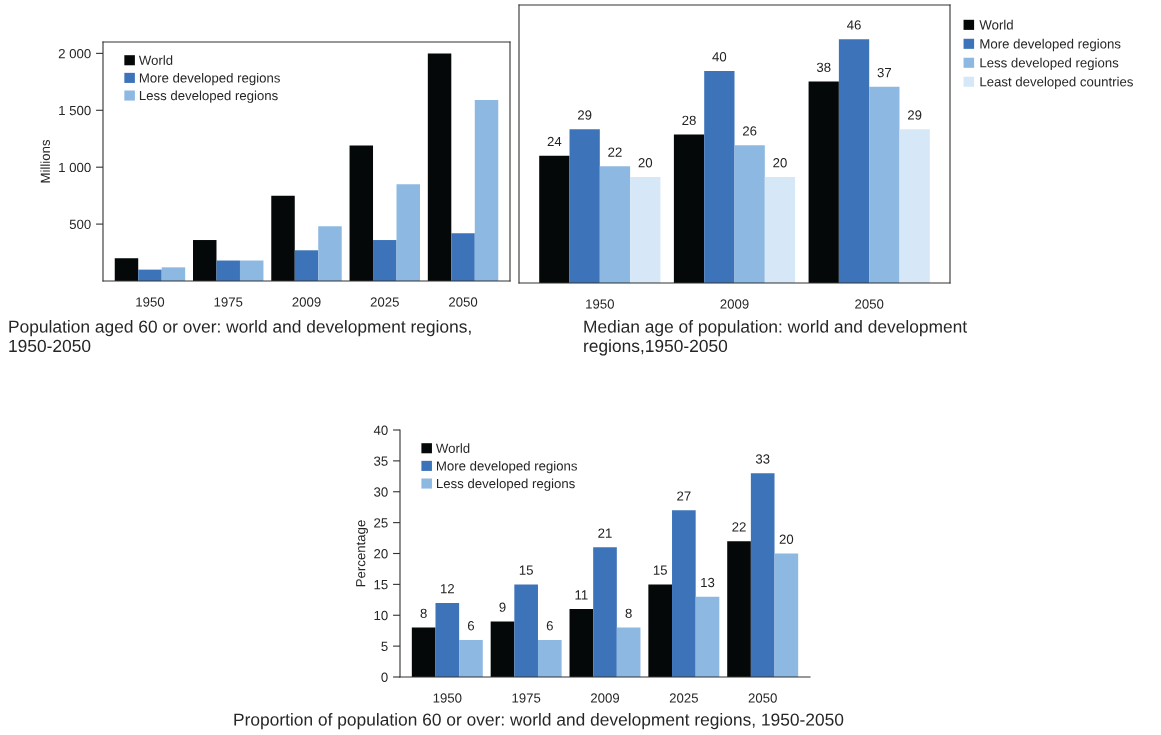 Image resolution: width=1161 pixels, height=735 pixels. What do you see at coordinates (776, 338) in the screenshot?
I see `text: Median age of population: world and development regions,1950-2050` at bounding box center [776, 338].